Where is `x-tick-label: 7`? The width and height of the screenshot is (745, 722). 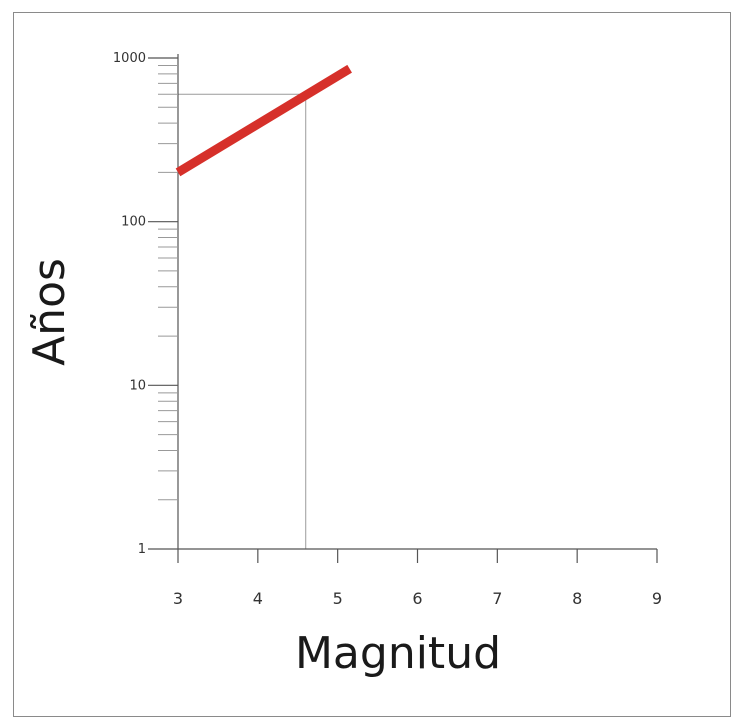
x-tick-label: 7 is located at coordinates (497, 598).